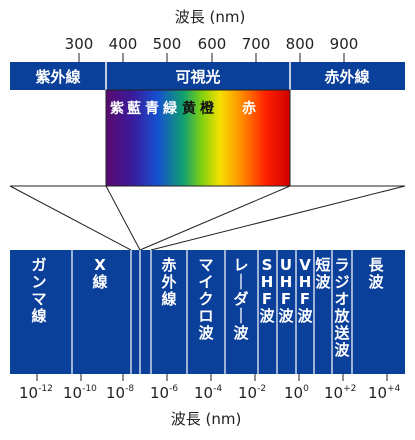  Describe the element at coordinates (38, 290) in the screenshot. I see `band-label-gamma: ガンマ線` at that location.